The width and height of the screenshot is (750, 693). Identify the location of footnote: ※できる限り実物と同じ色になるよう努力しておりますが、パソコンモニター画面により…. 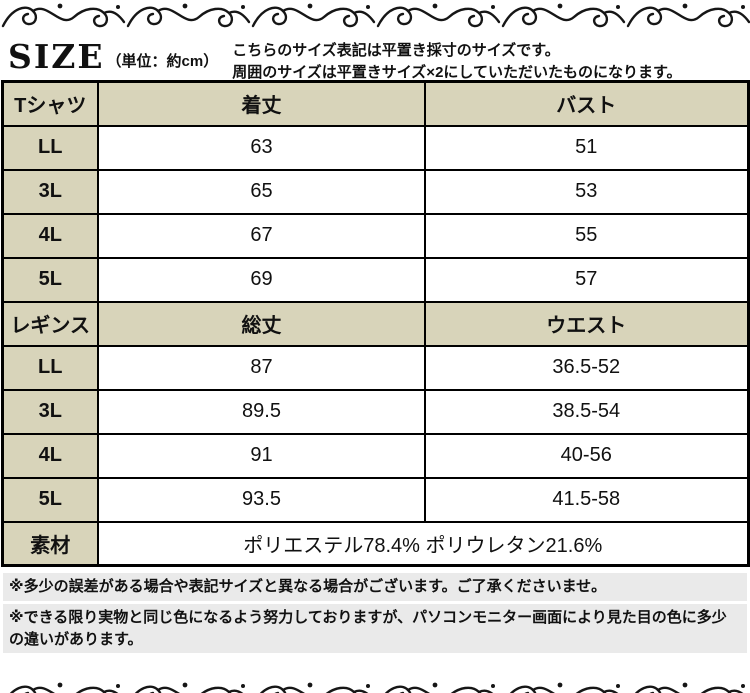
(375, 628).